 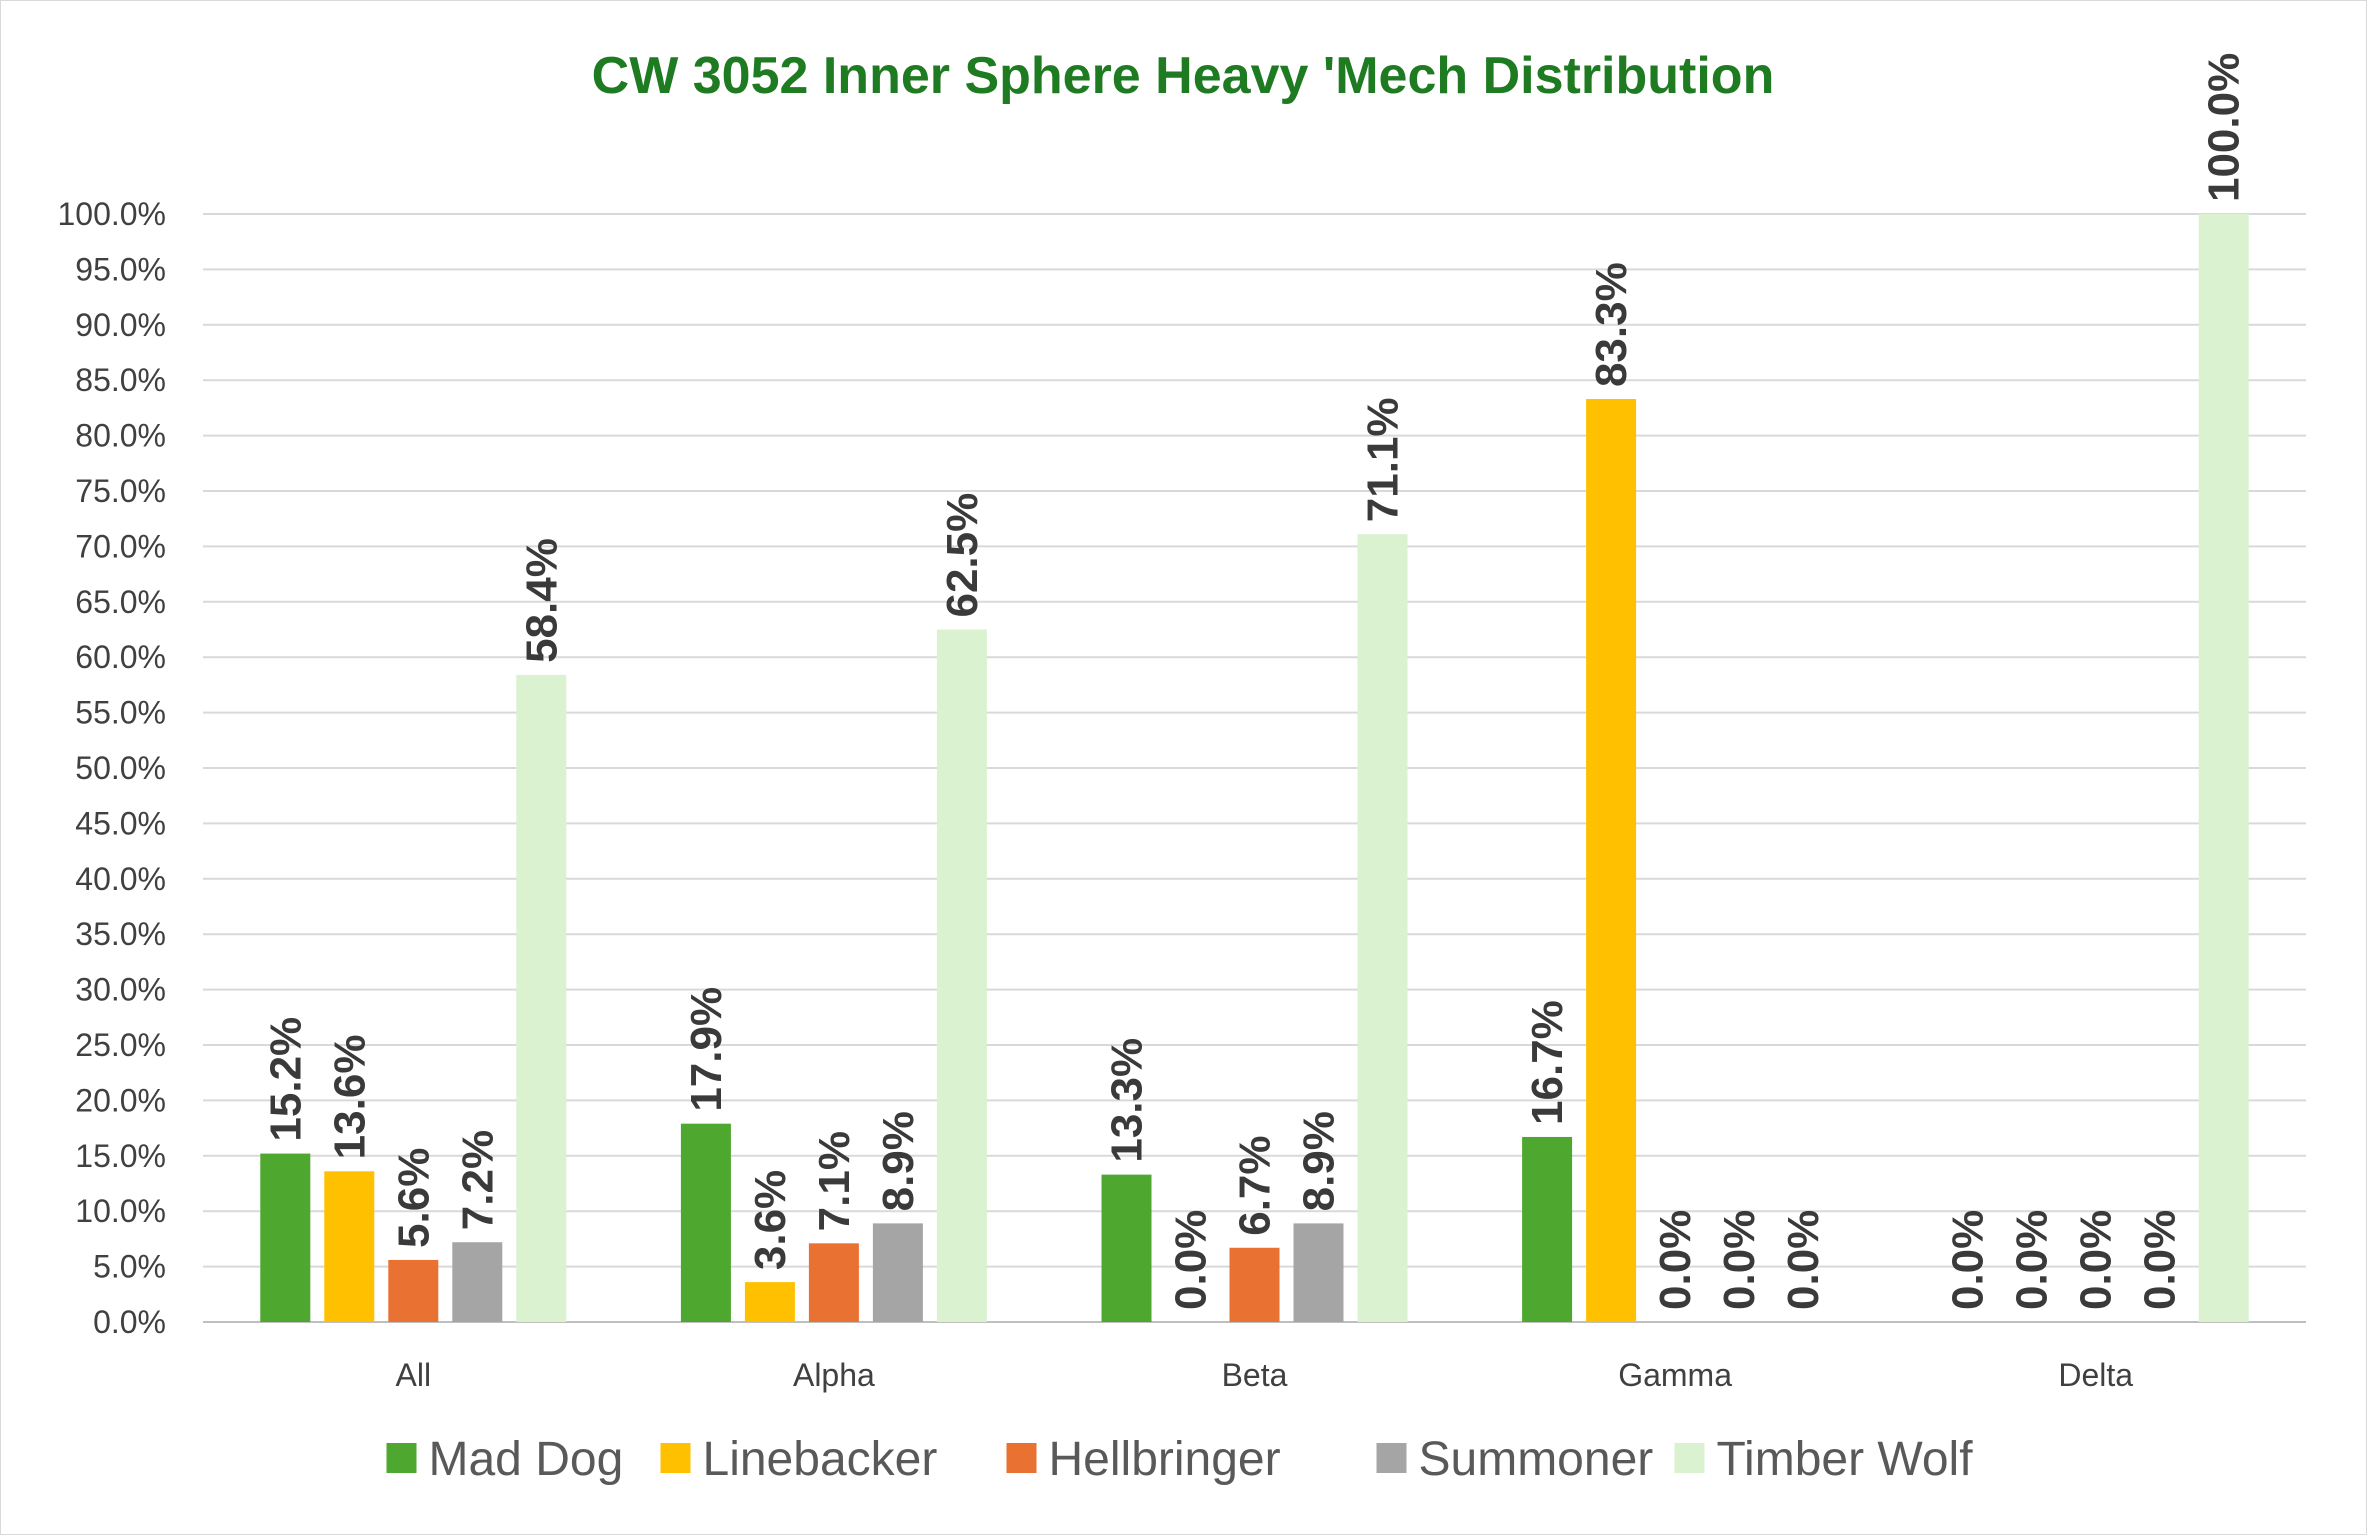 I want to click on legend-item: Hellbringer, so click(x=1143, y=1459).